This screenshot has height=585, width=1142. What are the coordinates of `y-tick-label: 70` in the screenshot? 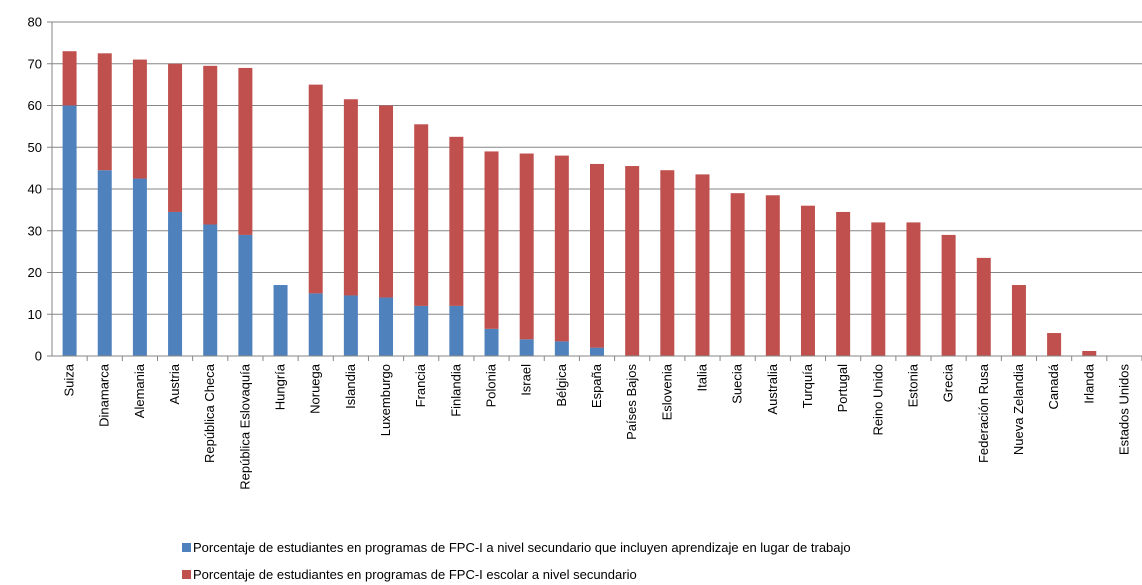 It's located at (35, 63).